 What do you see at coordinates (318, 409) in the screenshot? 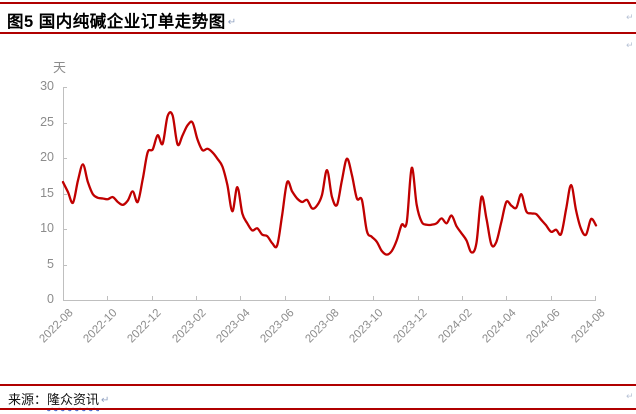
I see `footer-rule-bottom` at bounding box center [318, 409].